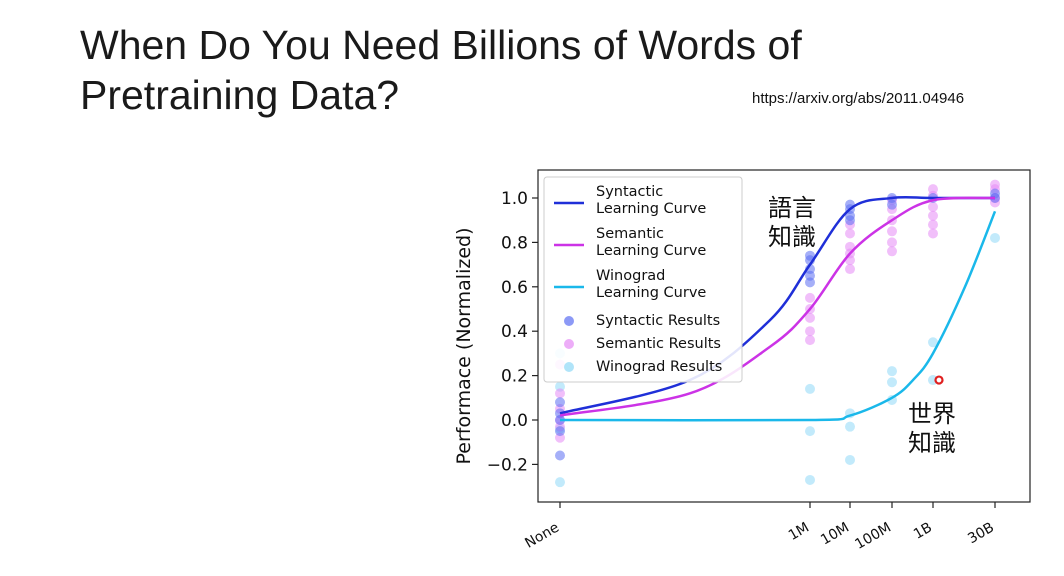 This screenshot has width=1064, height=576. I want to click on legend-label: Winograd, so click(630, 276).